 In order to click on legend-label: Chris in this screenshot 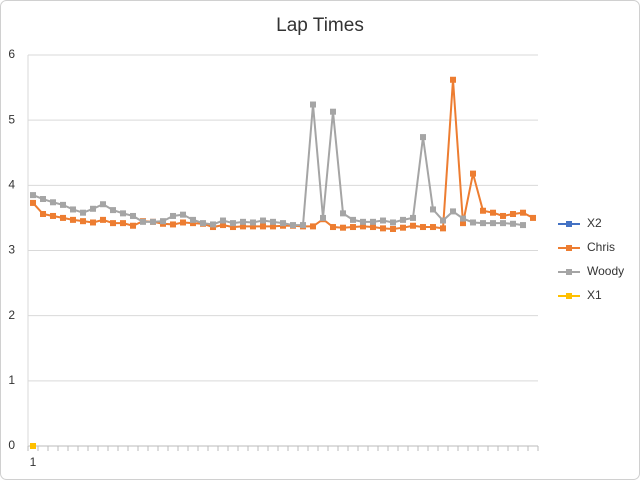, I will do `click(601, 247)`.